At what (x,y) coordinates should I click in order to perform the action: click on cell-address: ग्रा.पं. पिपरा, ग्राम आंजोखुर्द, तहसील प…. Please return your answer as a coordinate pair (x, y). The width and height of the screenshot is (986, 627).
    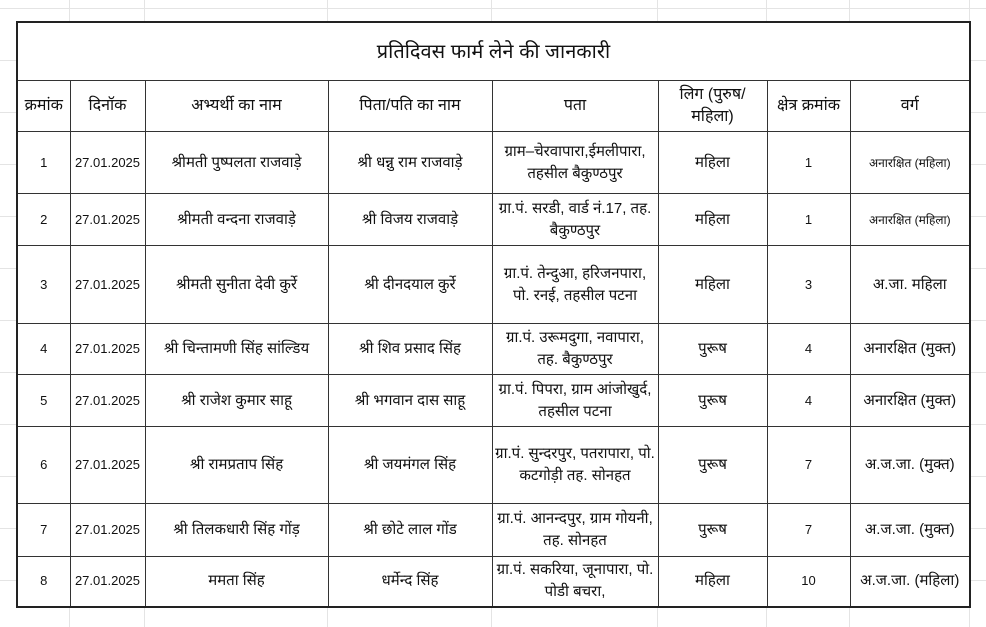
    Looking at the image, I should click on (575, 400).